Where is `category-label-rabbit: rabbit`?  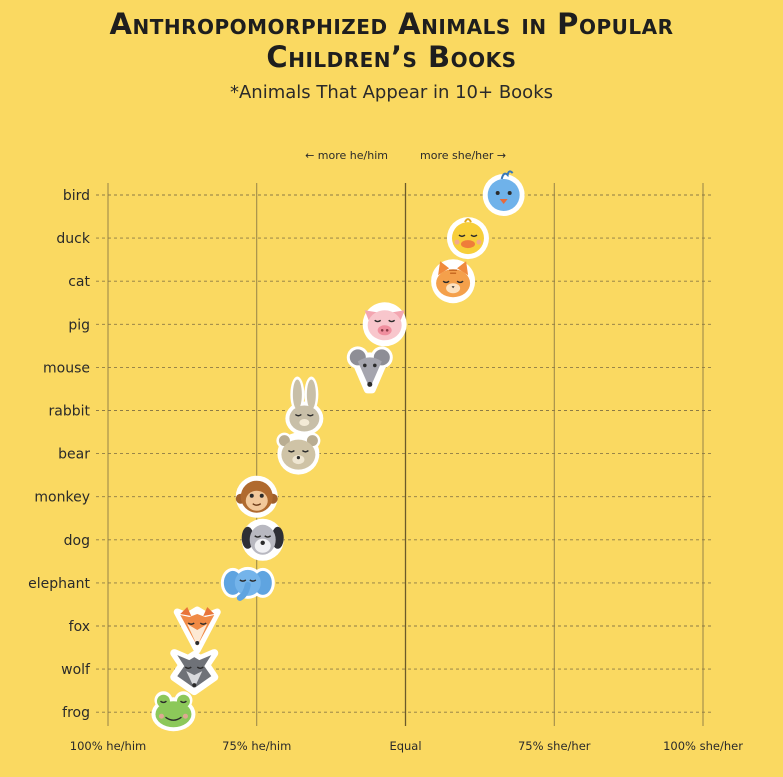 category-label-rabbit: rabbit is located at coordinates (70, 412).